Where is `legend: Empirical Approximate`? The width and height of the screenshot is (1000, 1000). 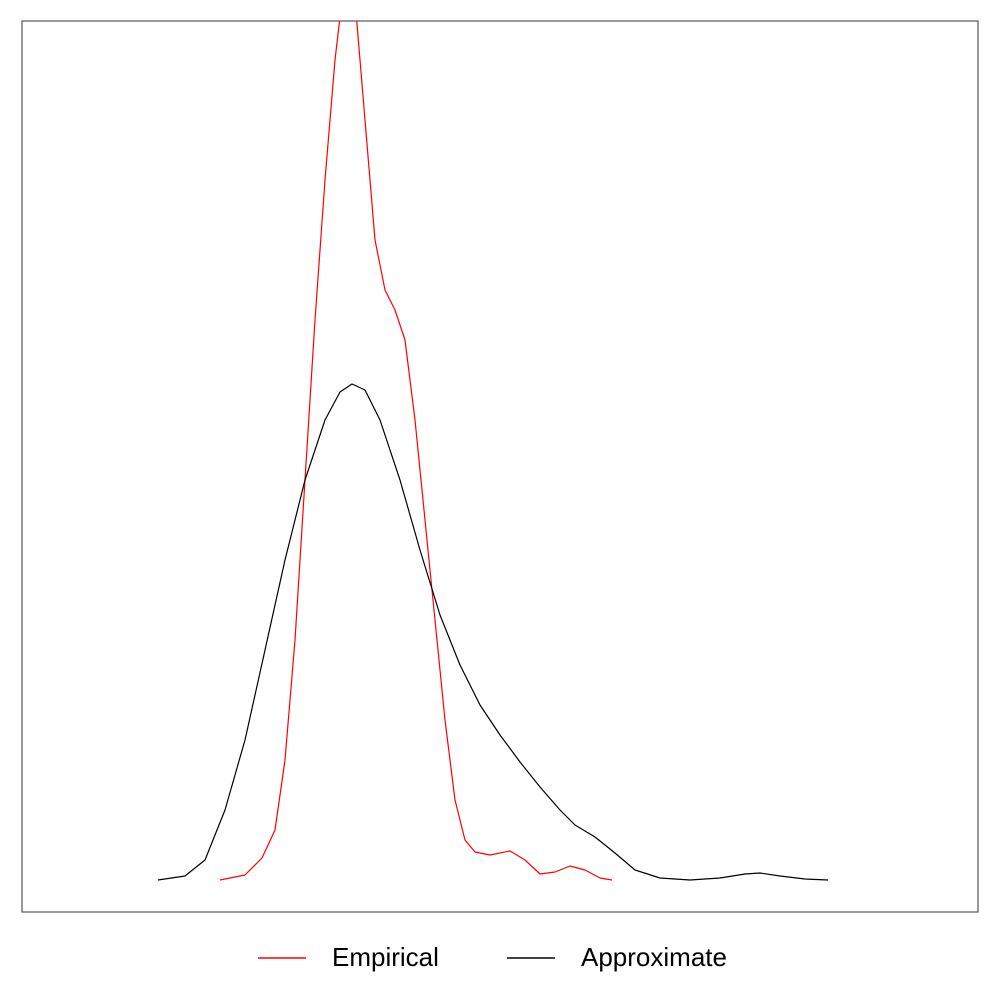 legend: Empirical Approximate is located at coordinates (492, 957).